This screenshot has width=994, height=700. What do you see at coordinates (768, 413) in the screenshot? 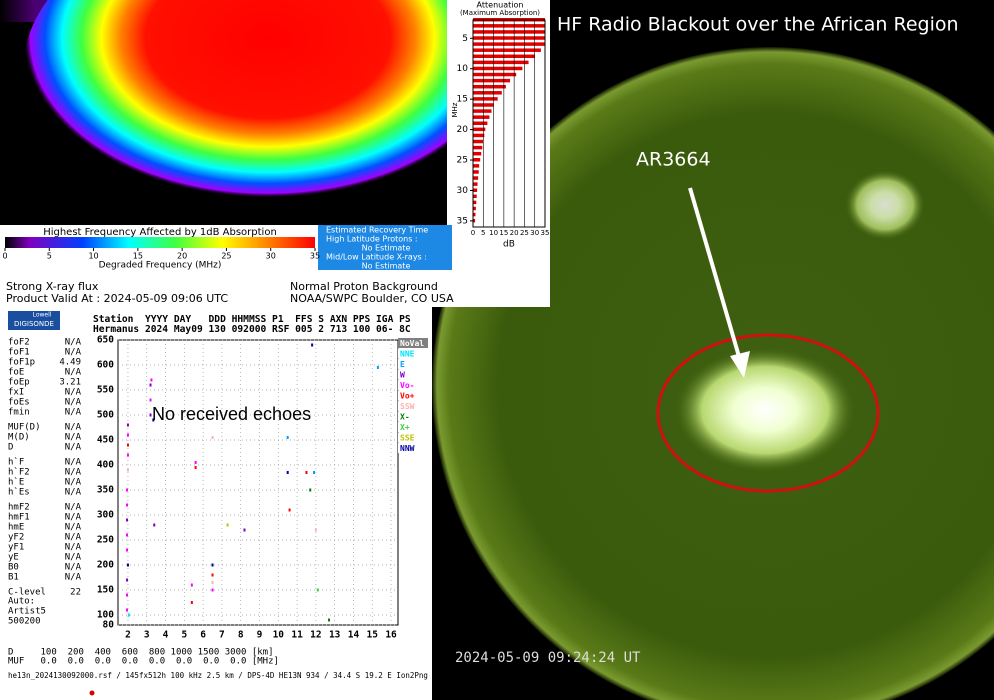
I see `highlight-ellipse` at bounding box center [768, 413].